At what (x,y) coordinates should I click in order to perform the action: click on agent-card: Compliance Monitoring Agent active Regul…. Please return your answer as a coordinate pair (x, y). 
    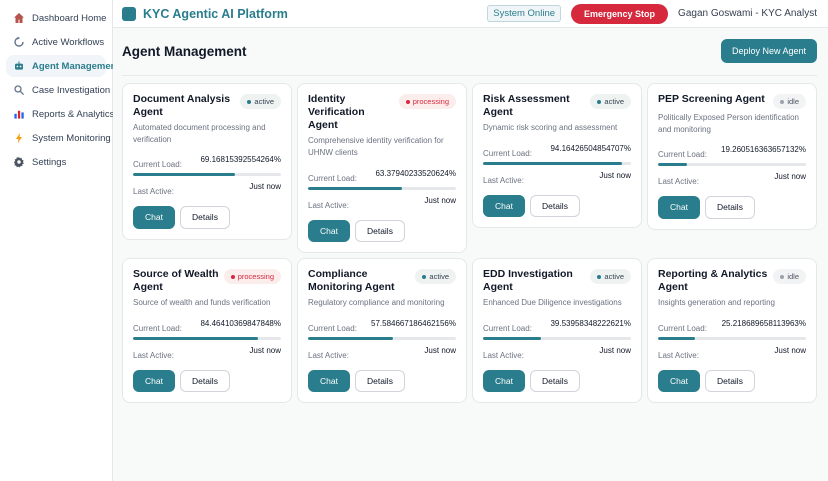
    Looking at the image, I should click on (382, 331).